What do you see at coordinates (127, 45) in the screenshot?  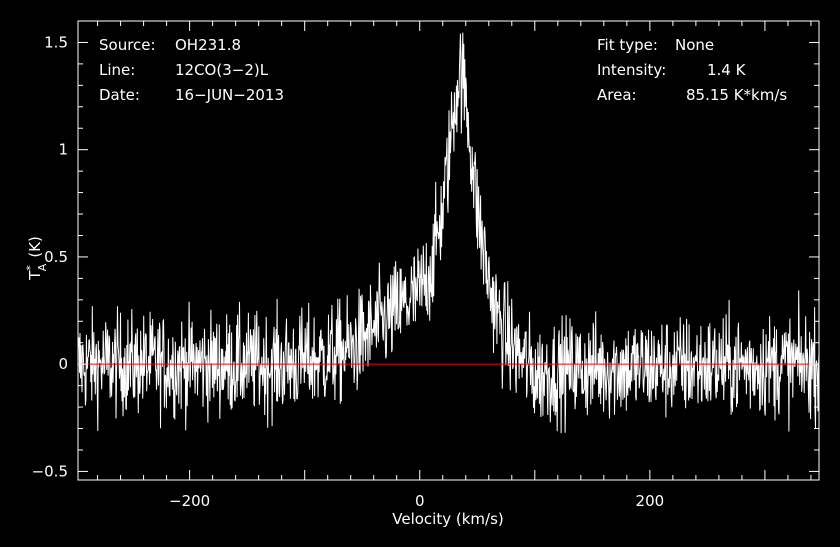 I see `info-source-key: Source:` at bounding box center [127, 45].